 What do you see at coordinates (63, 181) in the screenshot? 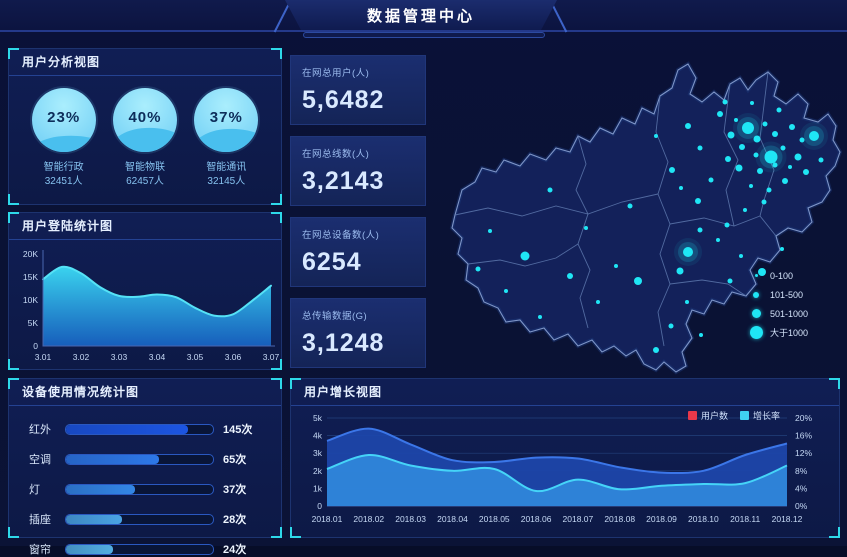
I see `gauge-count: 32451人` at bounding box center [63, 181].